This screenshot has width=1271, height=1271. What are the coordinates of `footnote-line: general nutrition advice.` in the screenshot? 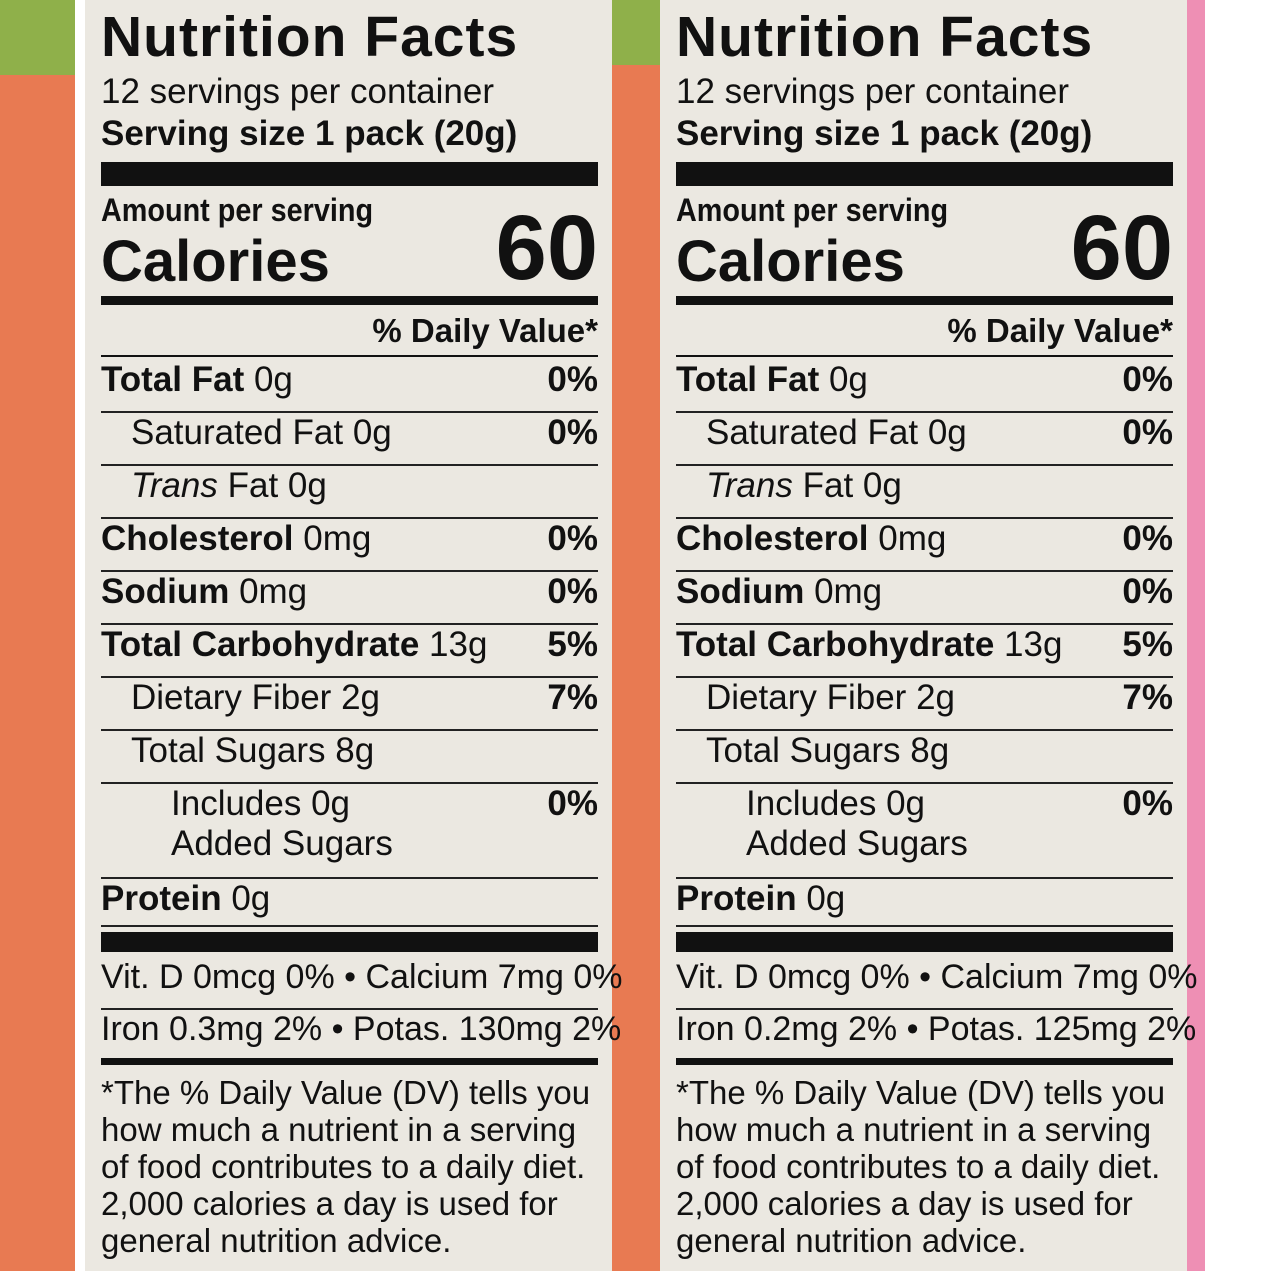 It's located at (851, 1240).